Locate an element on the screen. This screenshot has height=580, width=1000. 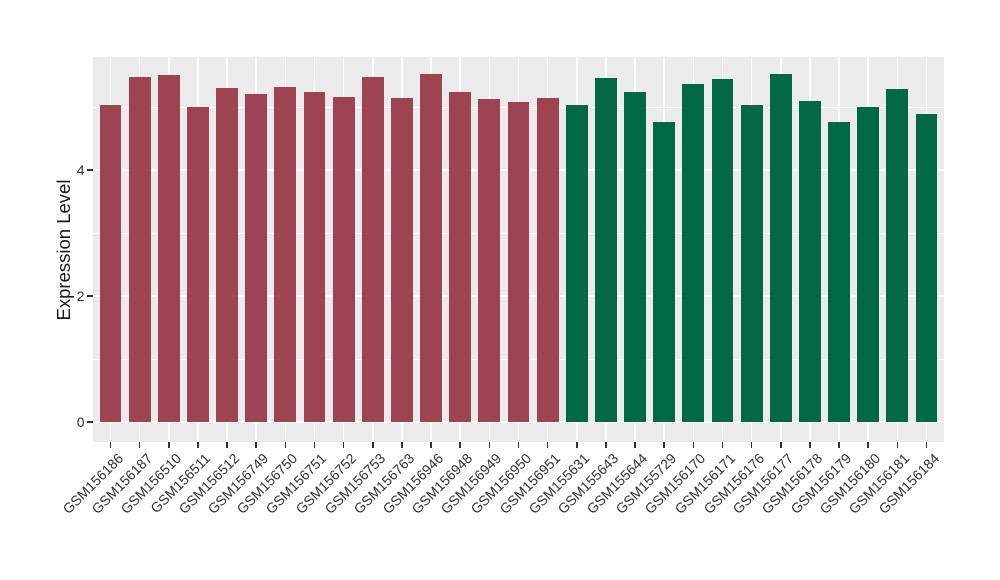
bar-GSM156950 is located at coordinates (518, 262).